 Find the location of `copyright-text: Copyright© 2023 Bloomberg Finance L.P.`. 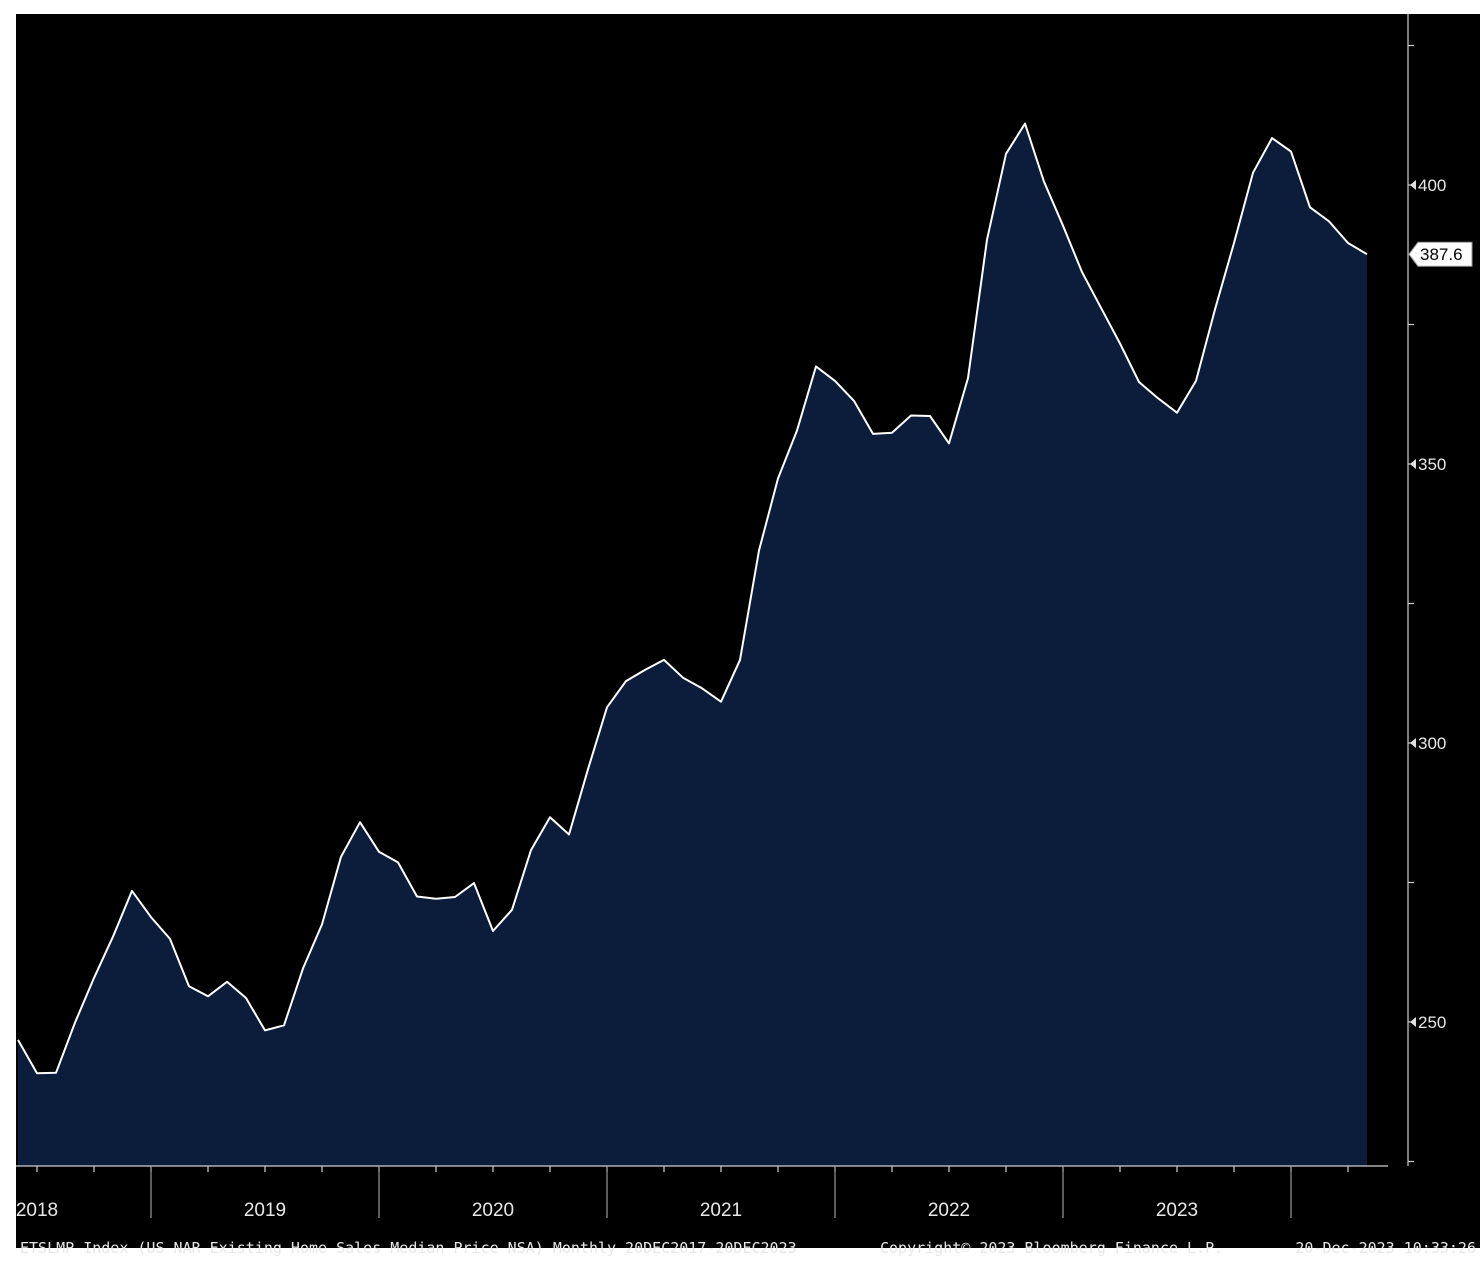

copyright-text: Copyright© 2023 Bloomberg Finance L.P. is located at coordinates (1052, 1248).